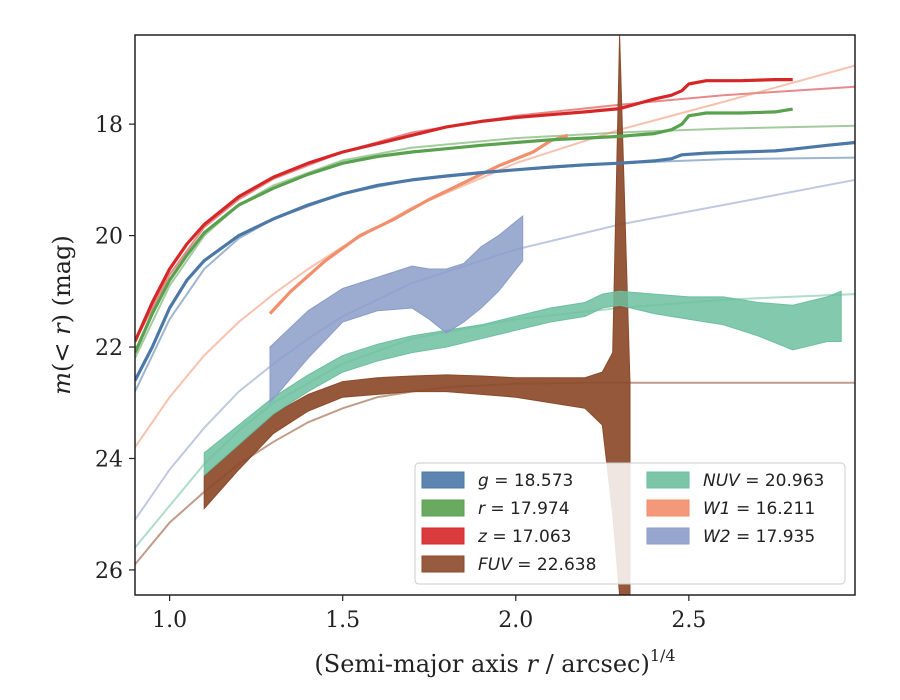 Image resolution: width=900 pixels, height=700 pixels. Describe the element at coordinates (109, 237) in the screenshot. I see `y-tick-label: 20` at that location.